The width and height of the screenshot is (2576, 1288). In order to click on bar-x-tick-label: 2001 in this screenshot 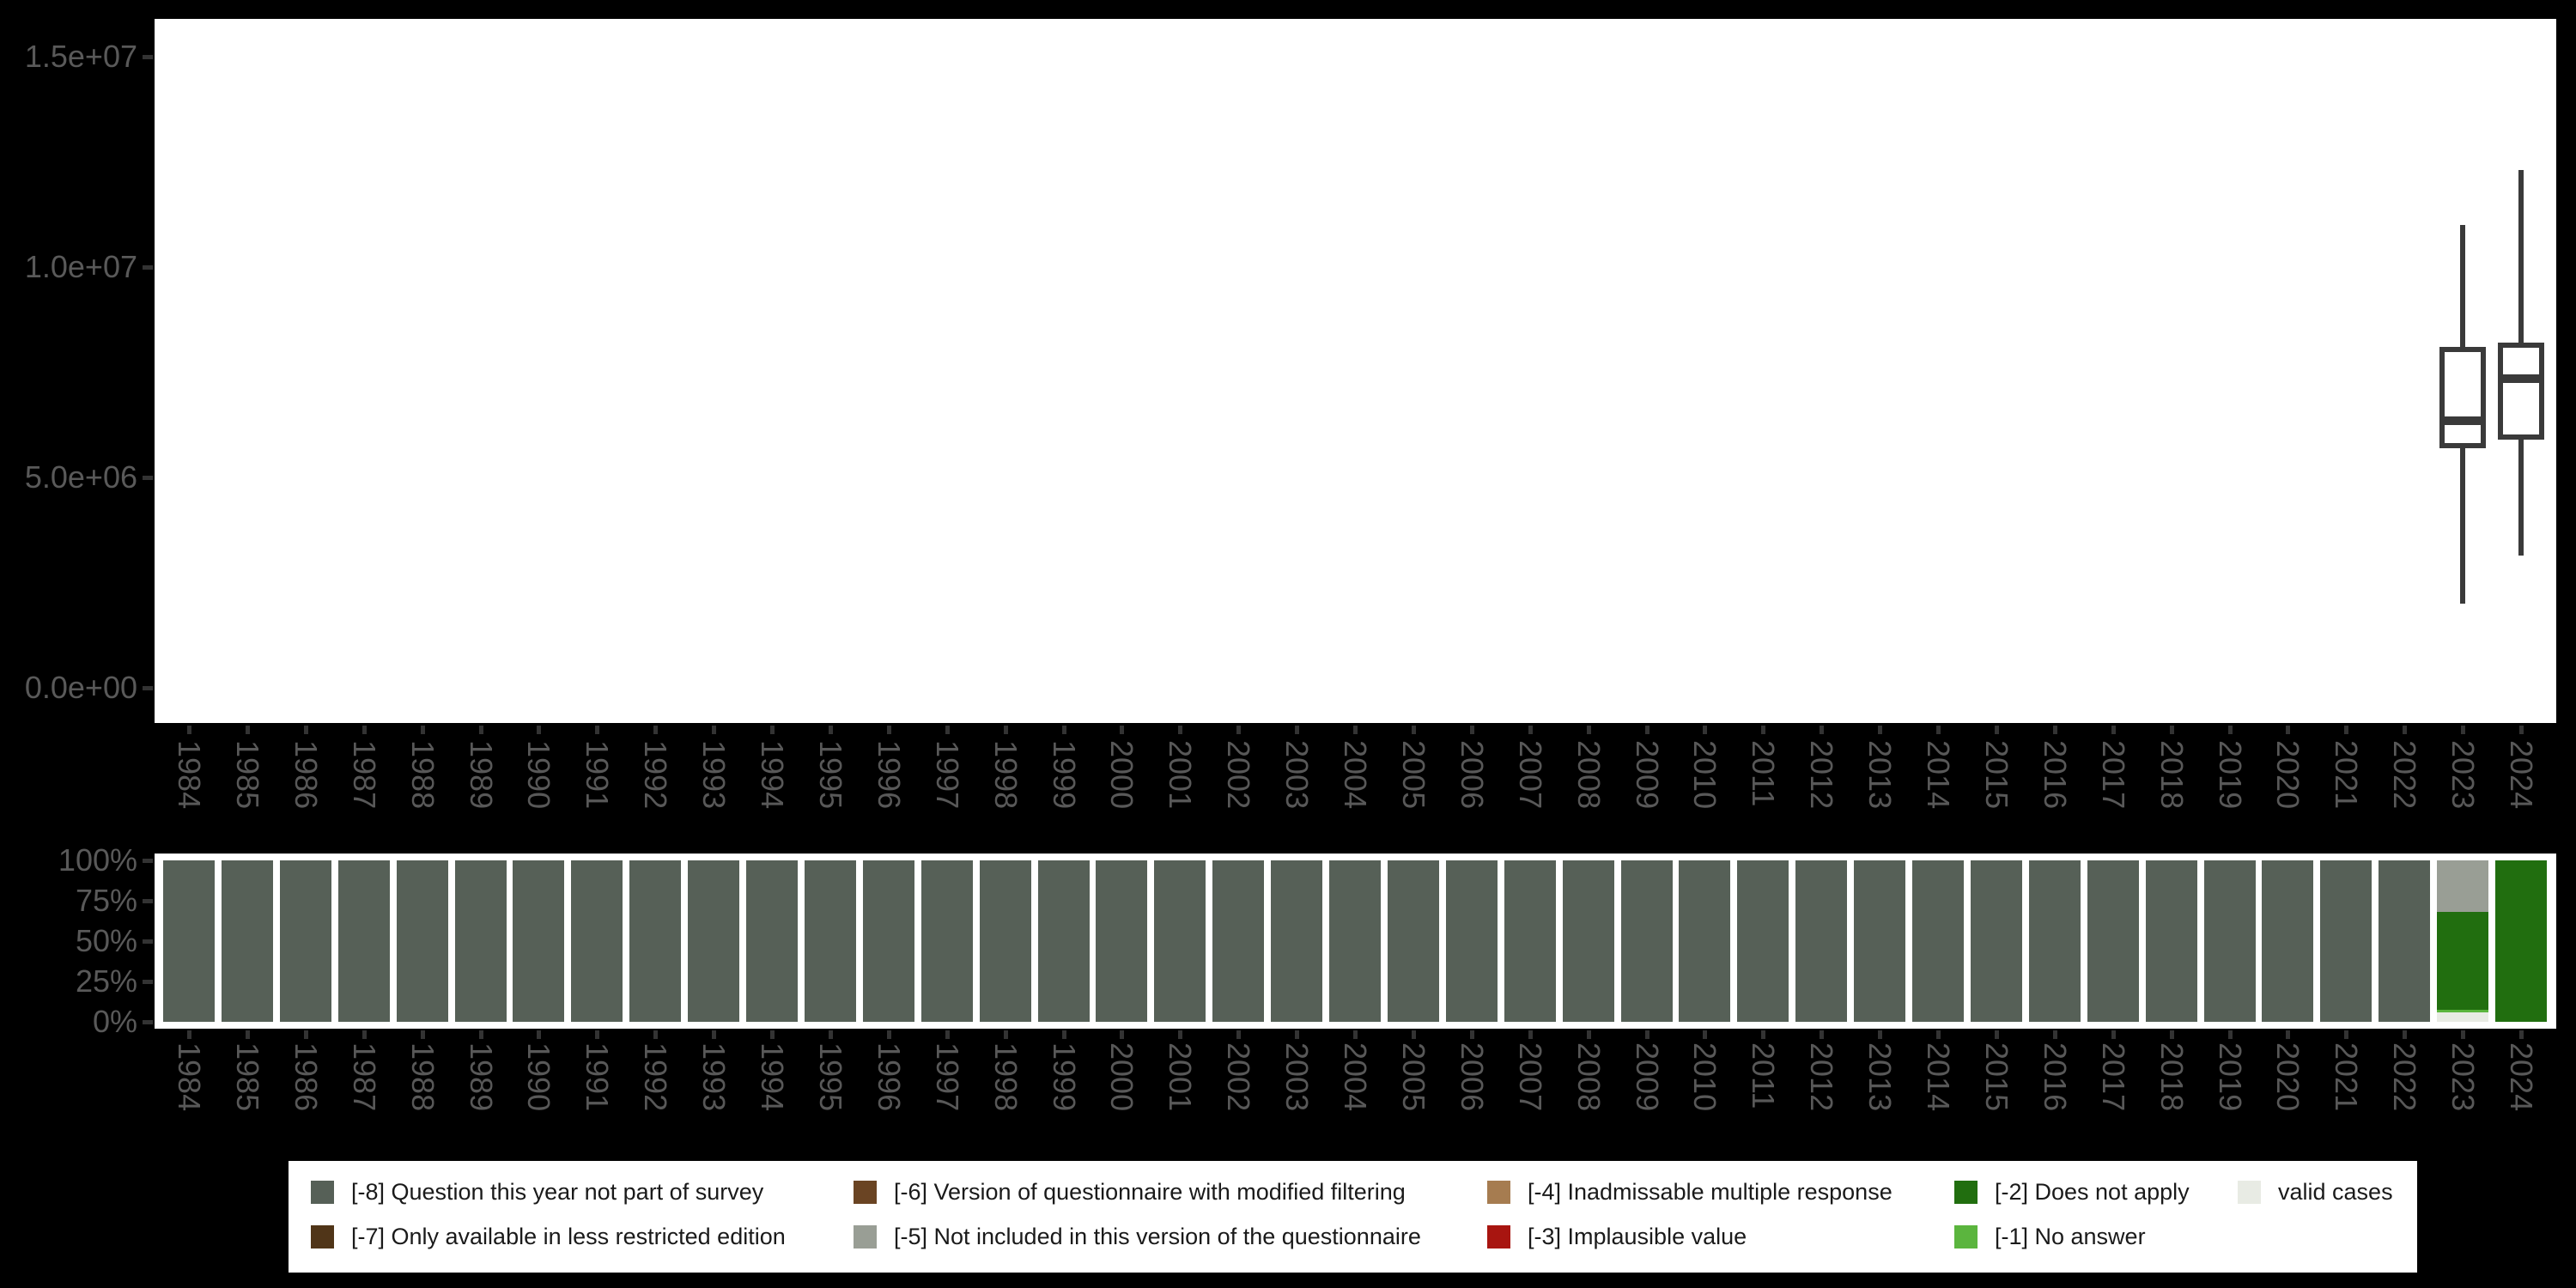, I will do `click(1181, 1077)`.